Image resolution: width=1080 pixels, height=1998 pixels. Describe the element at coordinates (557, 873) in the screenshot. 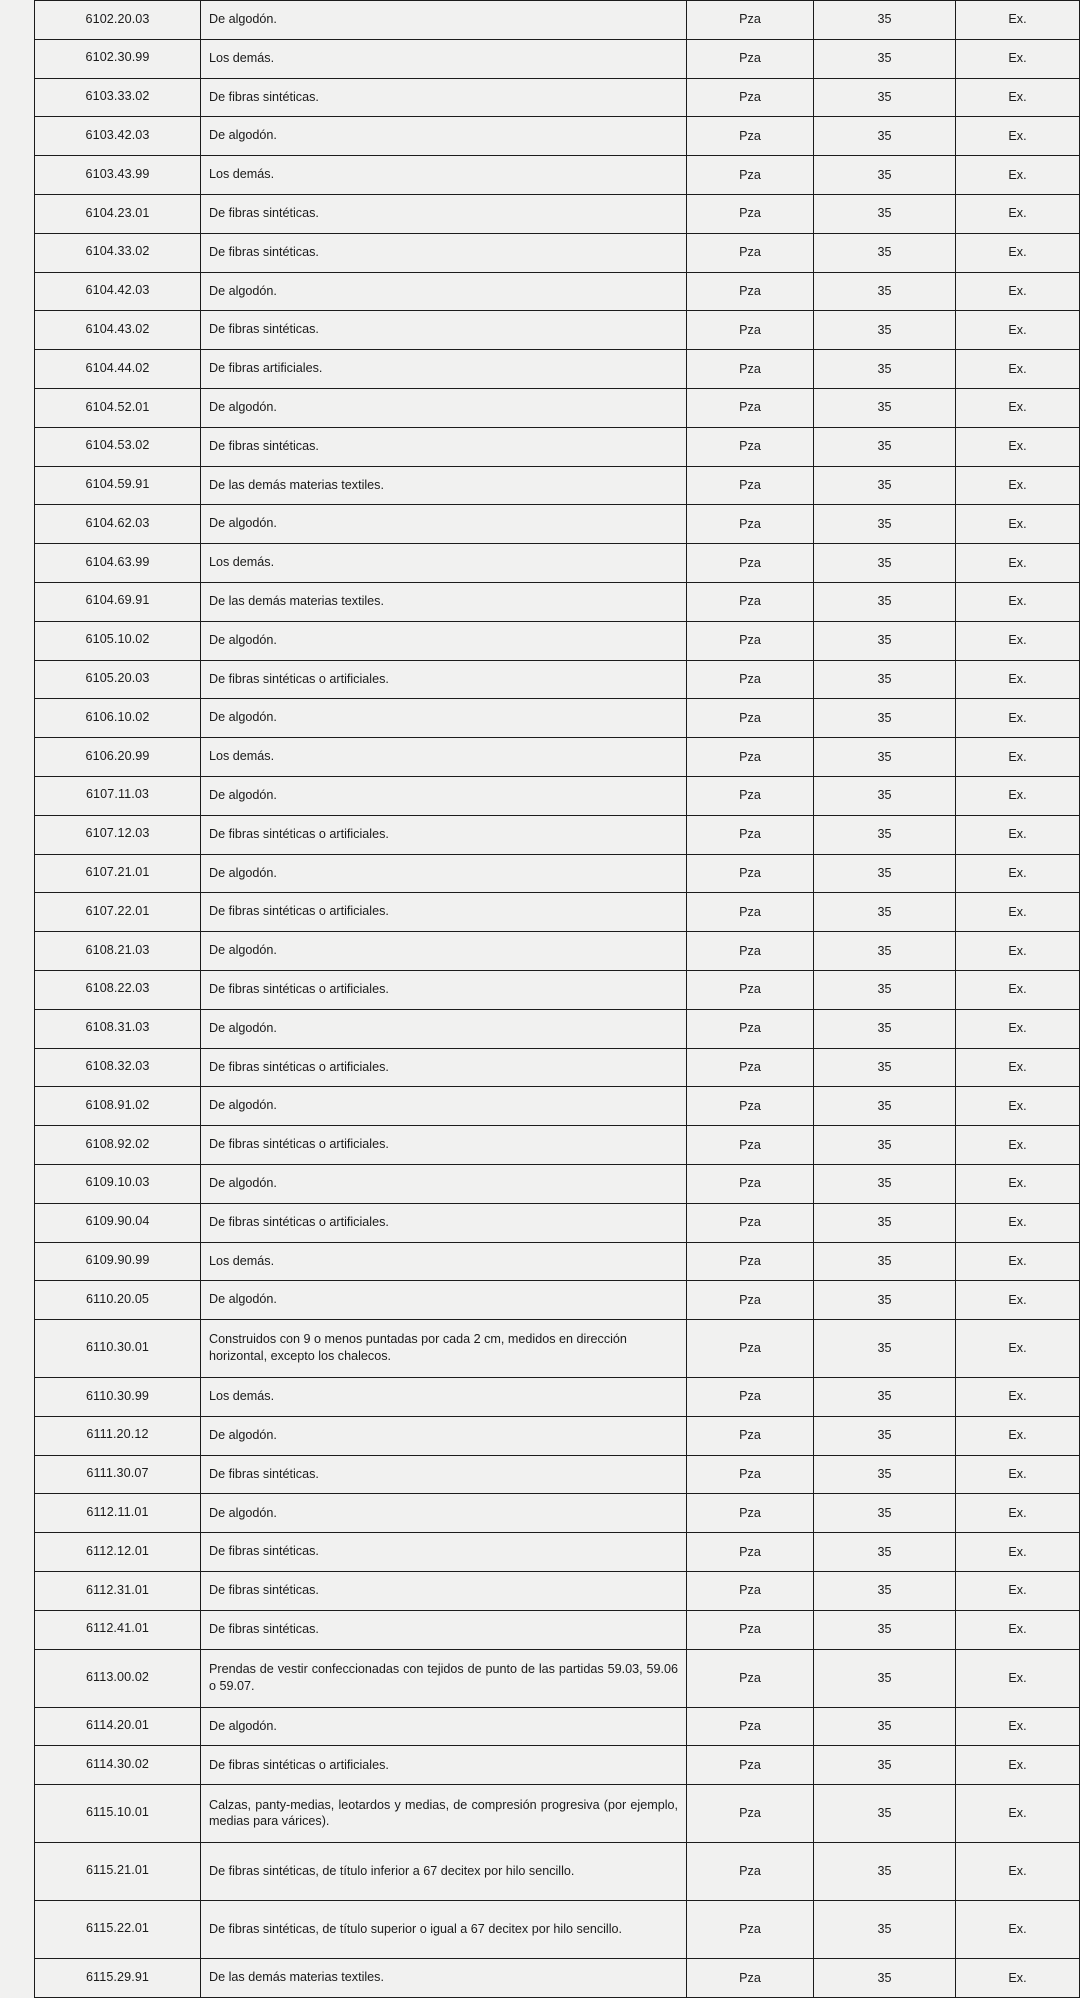

I see `table-row: 6107.21.01 De algodón. Pza 35 Ex.` at that location.